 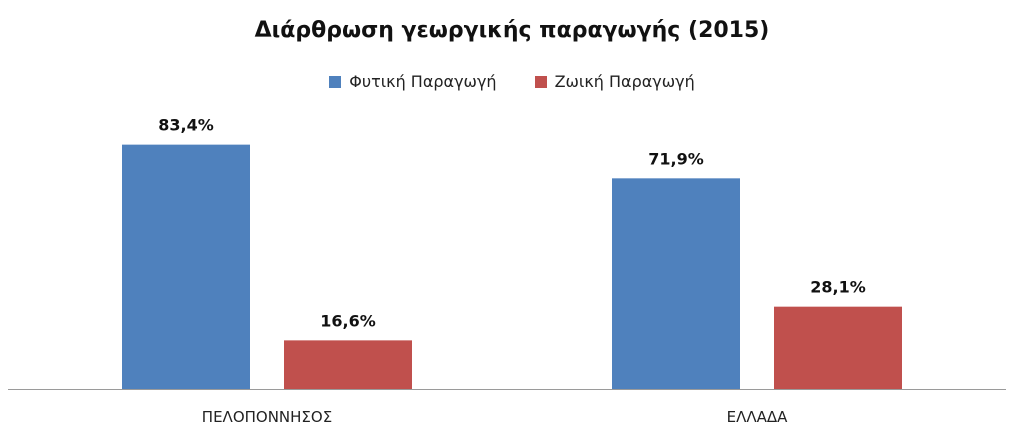 What do you see at coordinates (348, 320) in the screenshot?
I see `data-label-2-1: 16,6%` at bounding box center [348, 320].